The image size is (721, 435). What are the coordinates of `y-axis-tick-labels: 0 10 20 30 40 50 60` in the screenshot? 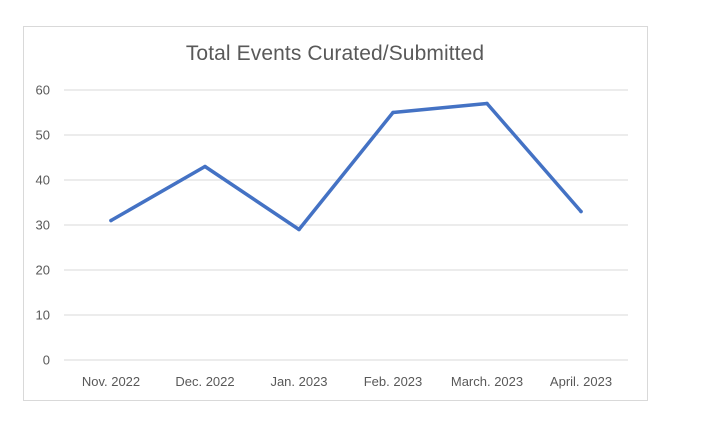 It's located at (43, 225).